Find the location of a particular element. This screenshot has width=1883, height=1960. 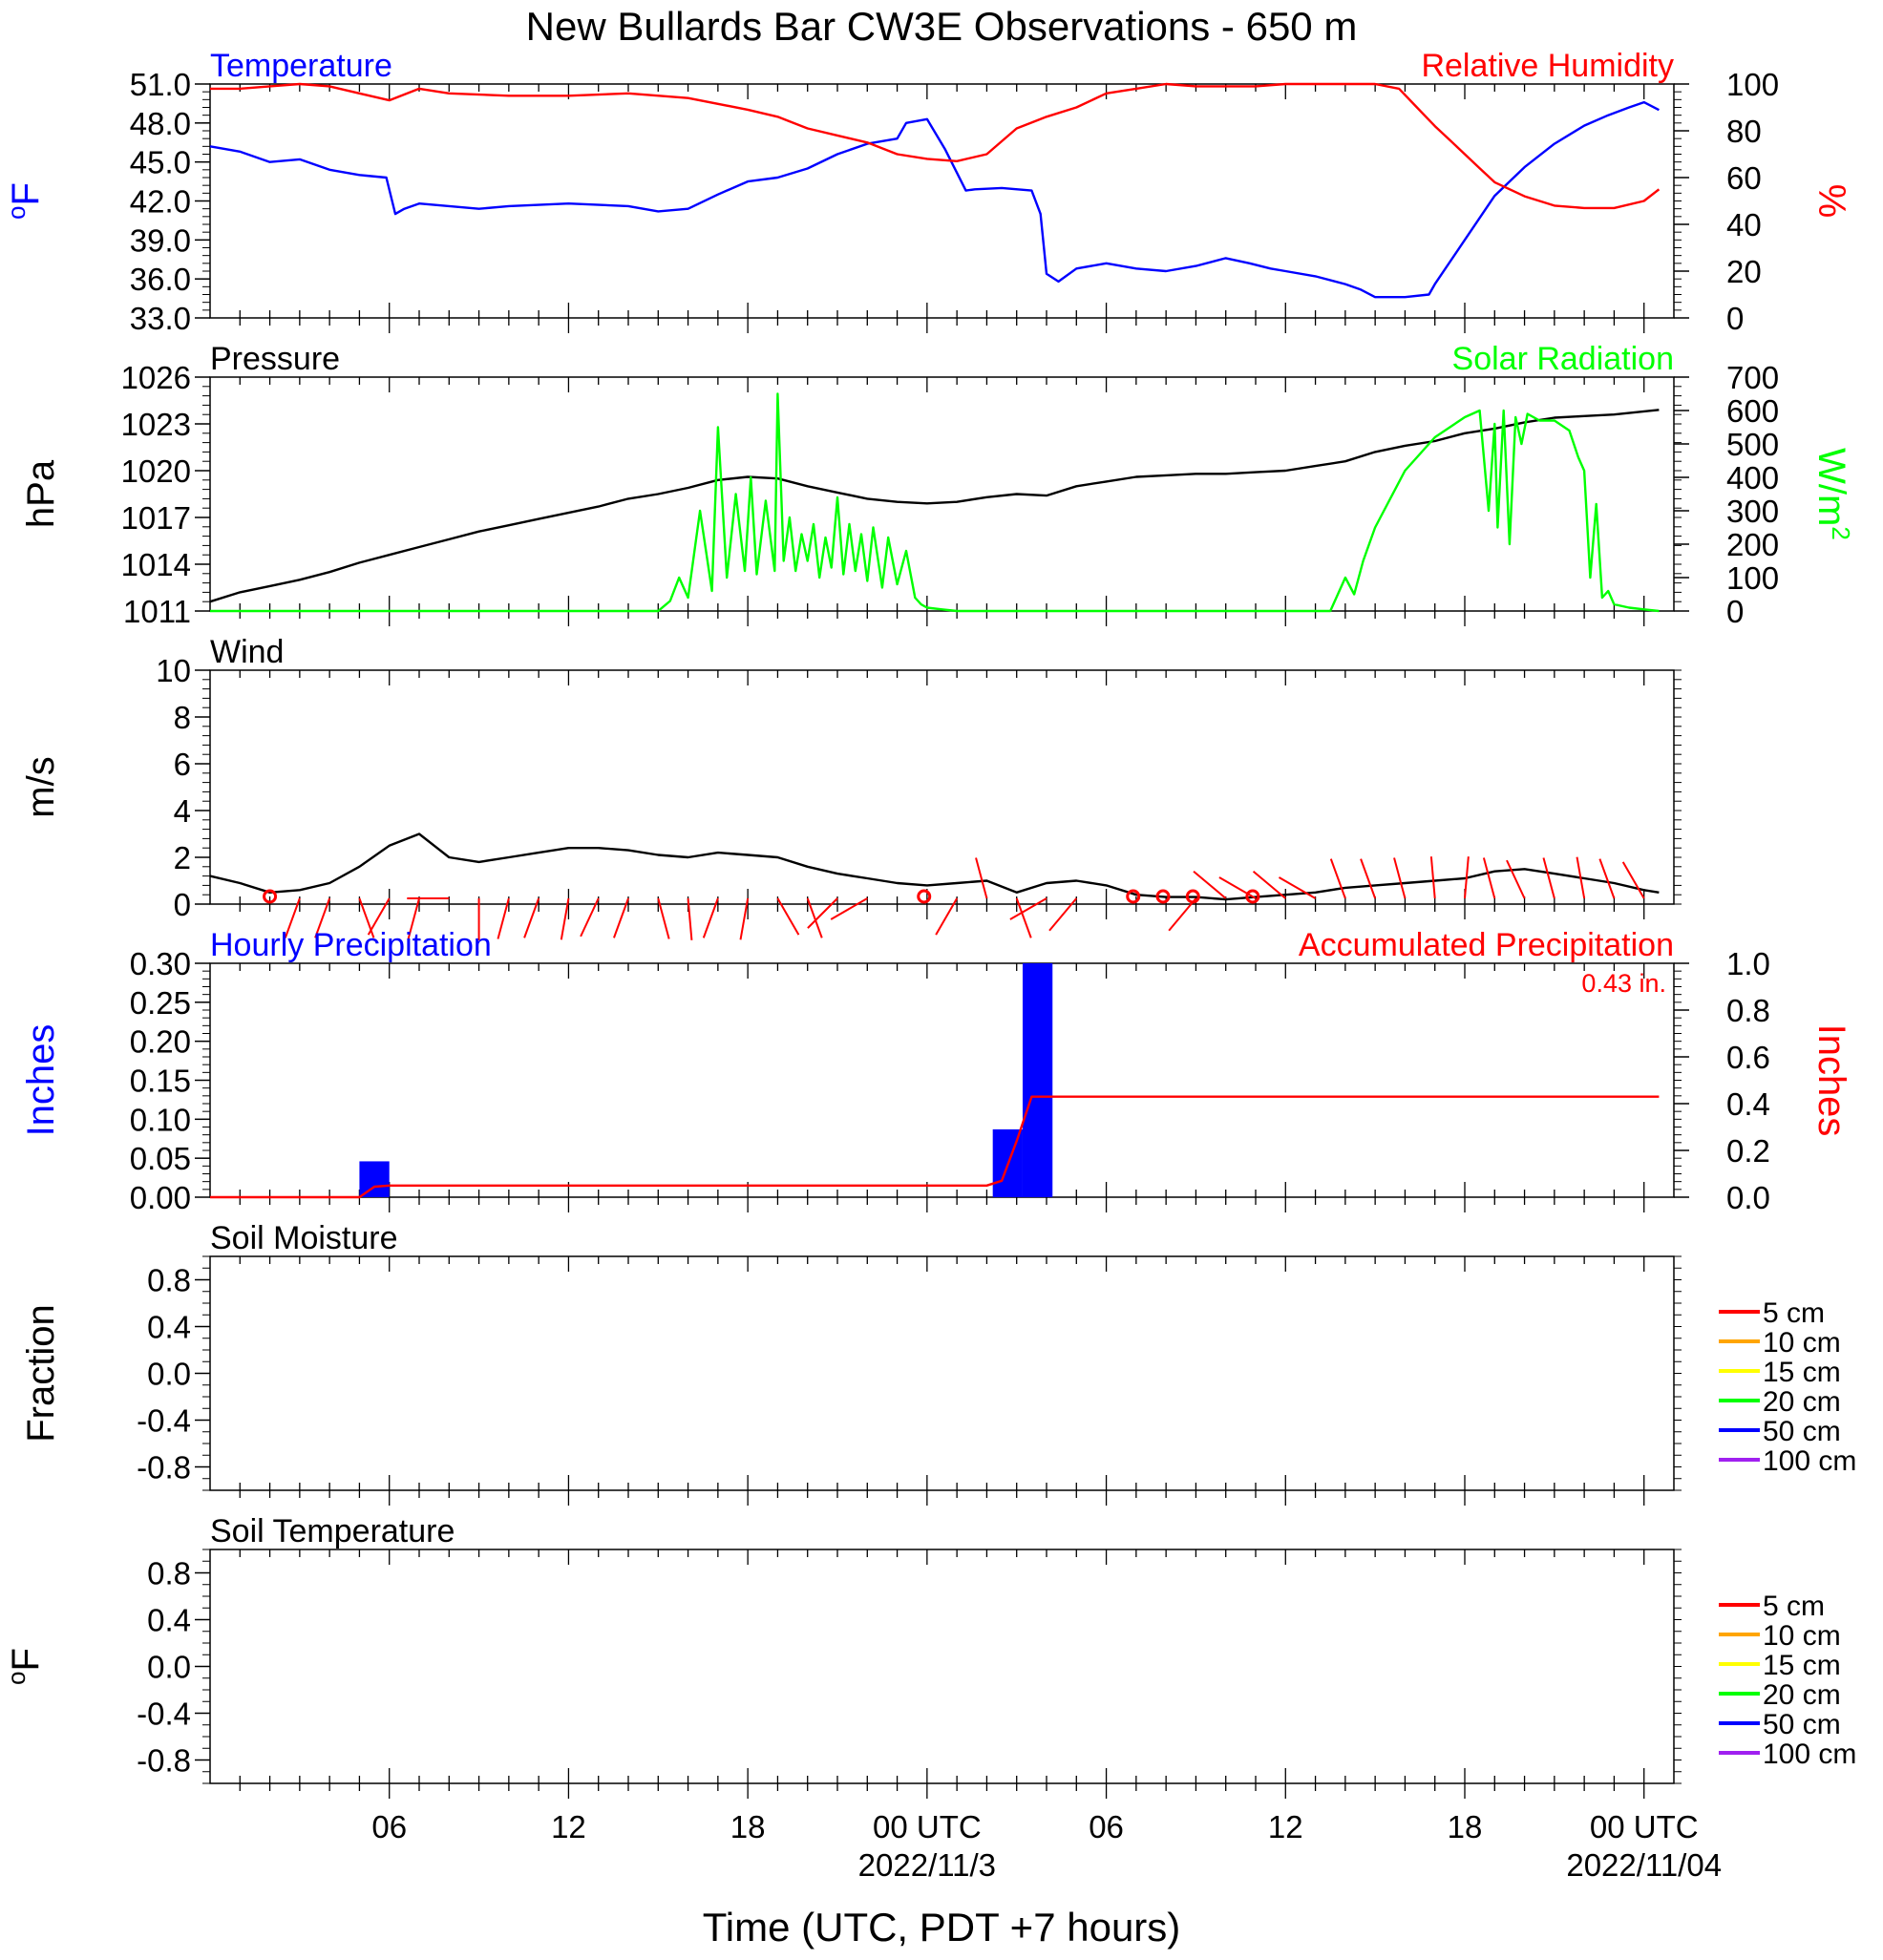

y-tick-label: 42.0 is located at coordinates (160, 202).